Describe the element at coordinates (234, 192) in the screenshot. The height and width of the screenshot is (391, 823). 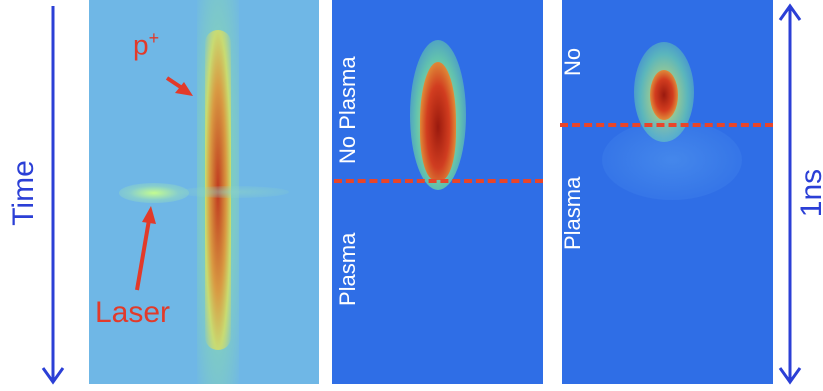
I see `laser-trail` at that location.